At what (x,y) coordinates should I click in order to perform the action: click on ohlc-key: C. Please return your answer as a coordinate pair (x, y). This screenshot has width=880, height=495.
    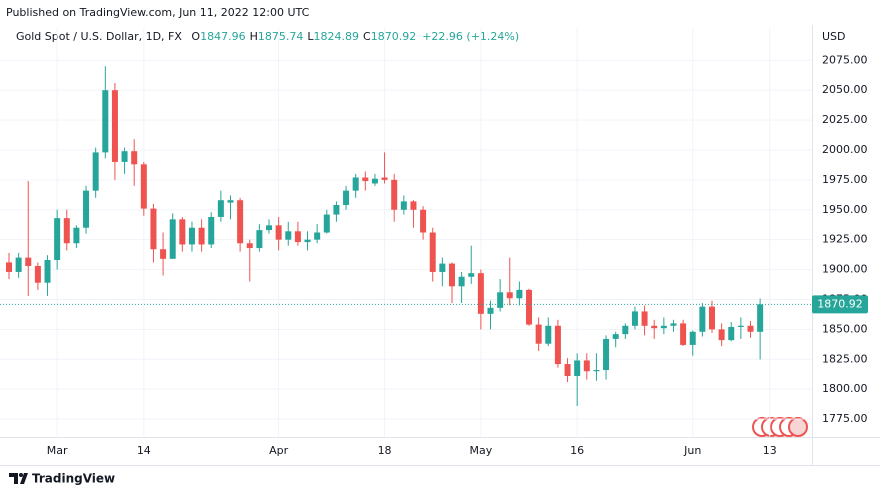
    Looking at the image, I should click on (367, 36).